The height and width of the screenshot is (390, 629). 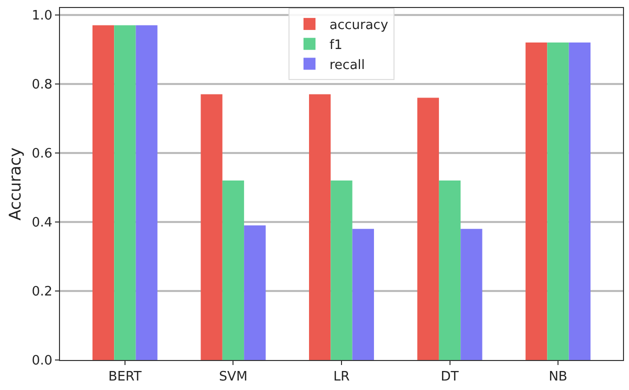 What do you see at coordinates (233, 377) in the screenshot?
I see `x-tick-label: SVM` at bounding box center [233, 377].